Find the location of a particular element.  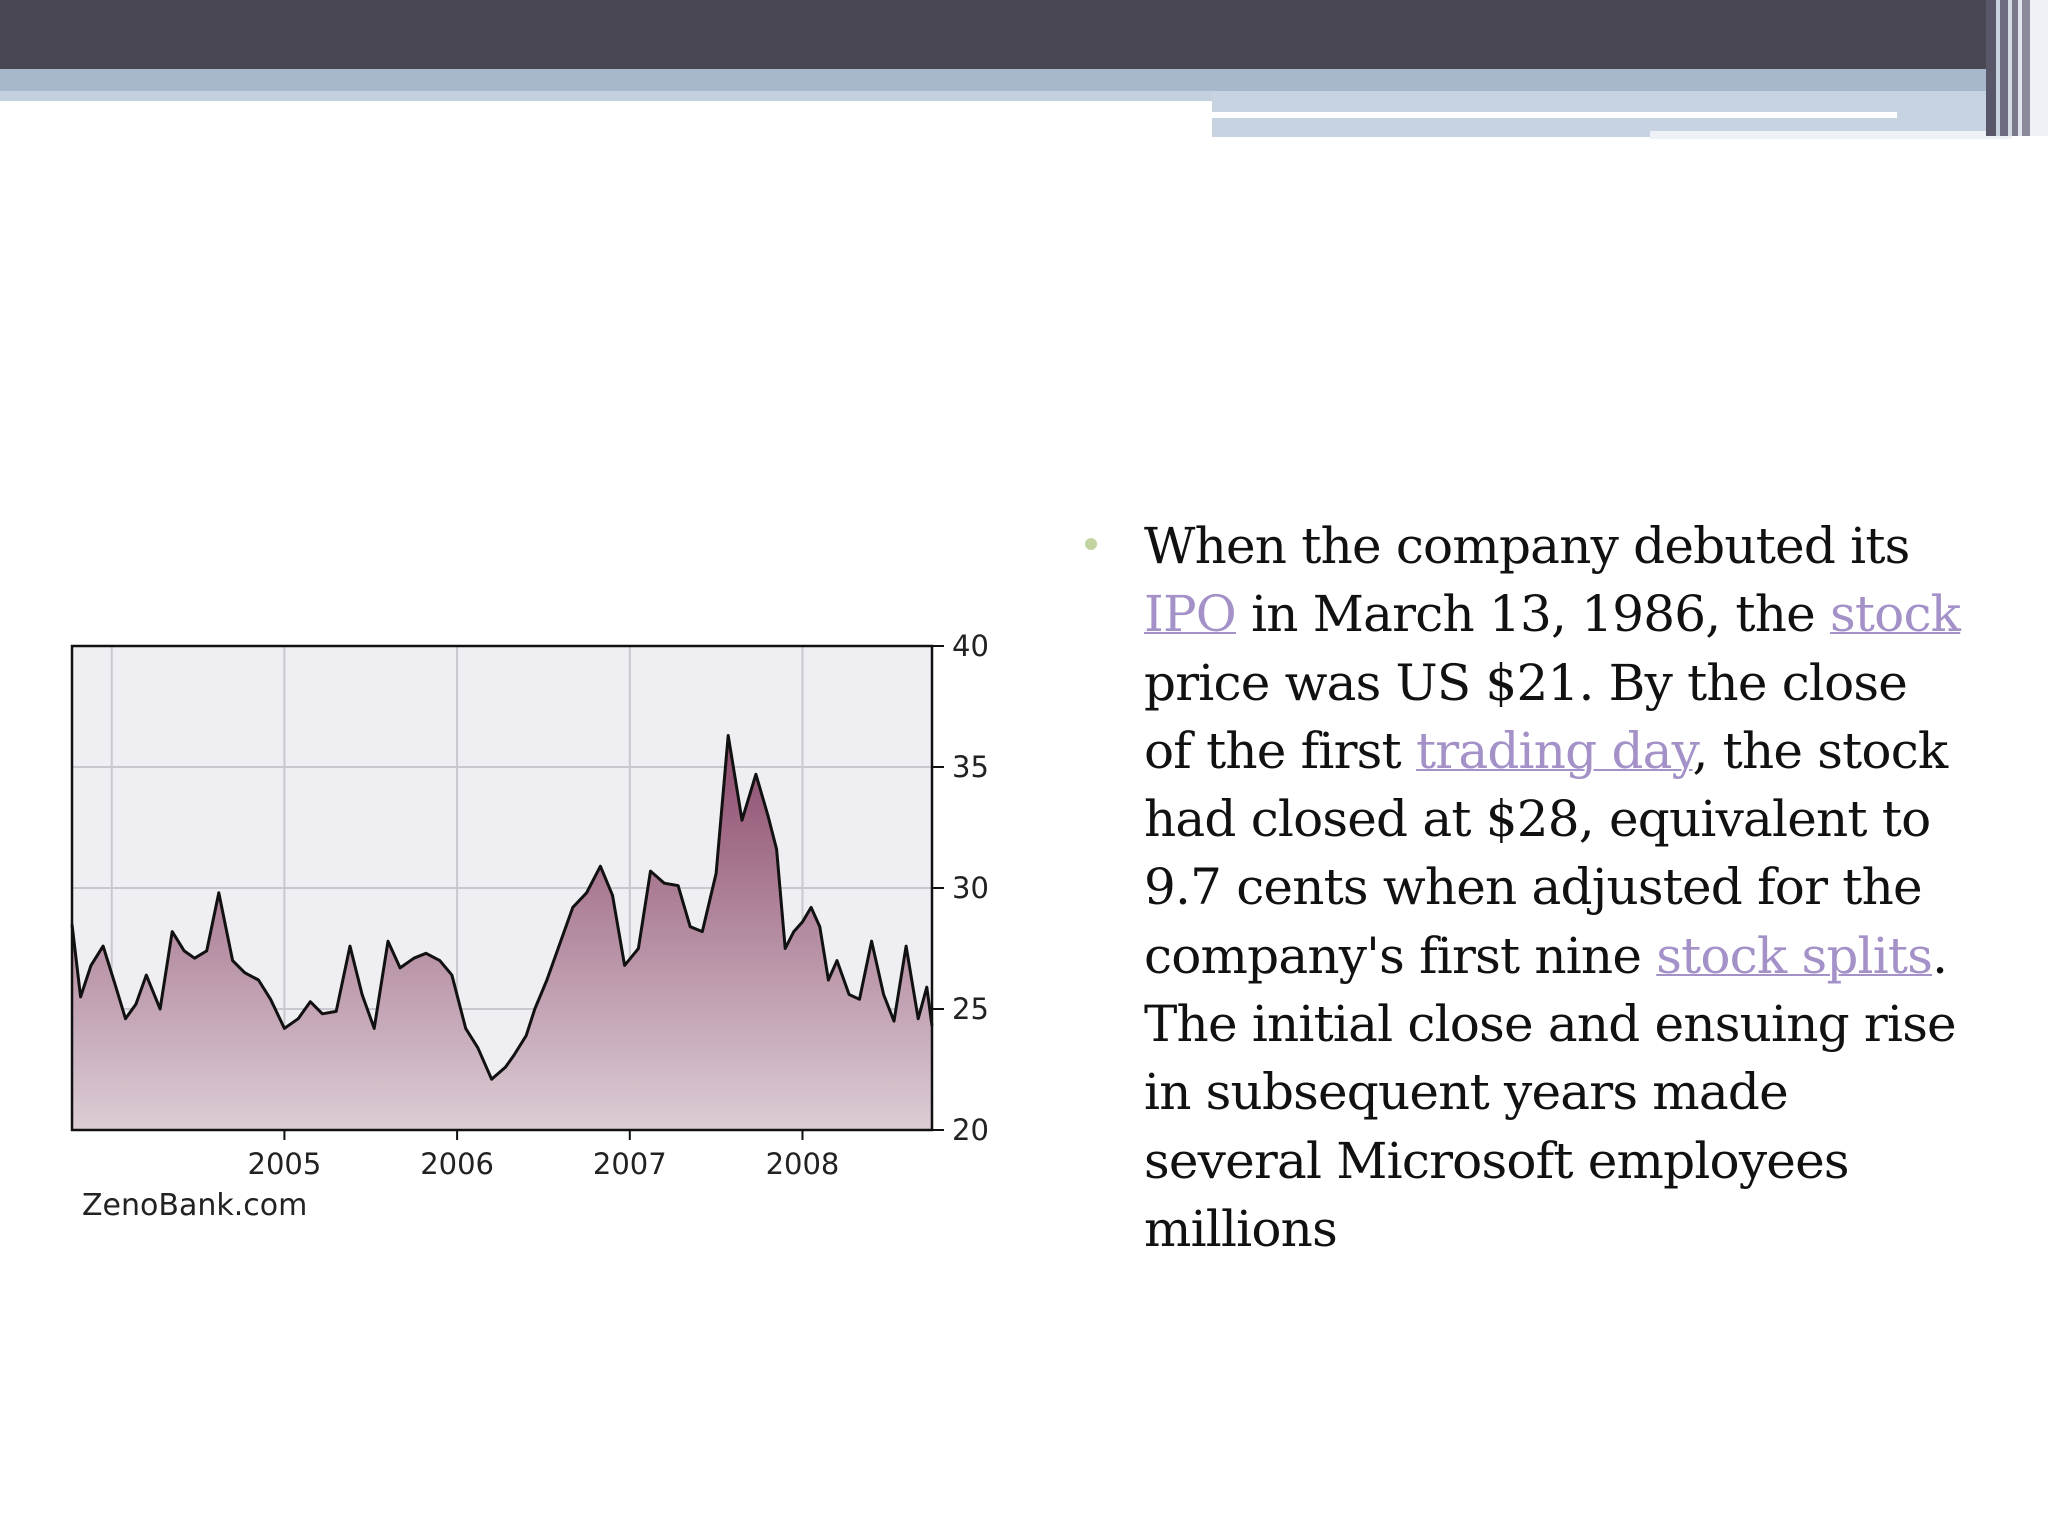

x-tick-label: 2007 is located at coordinates (630, 1164).